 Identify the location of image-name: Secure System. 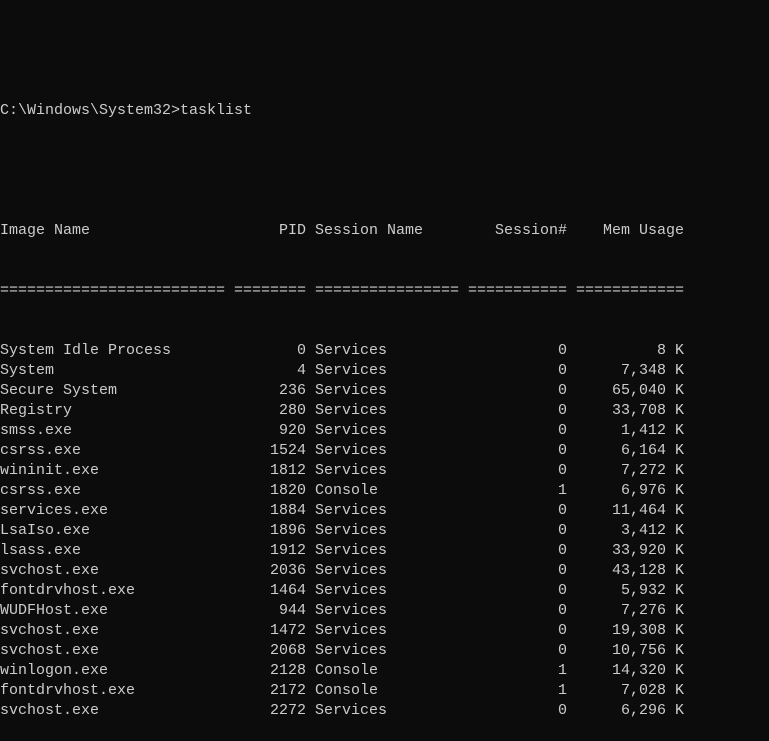
(59, 390).